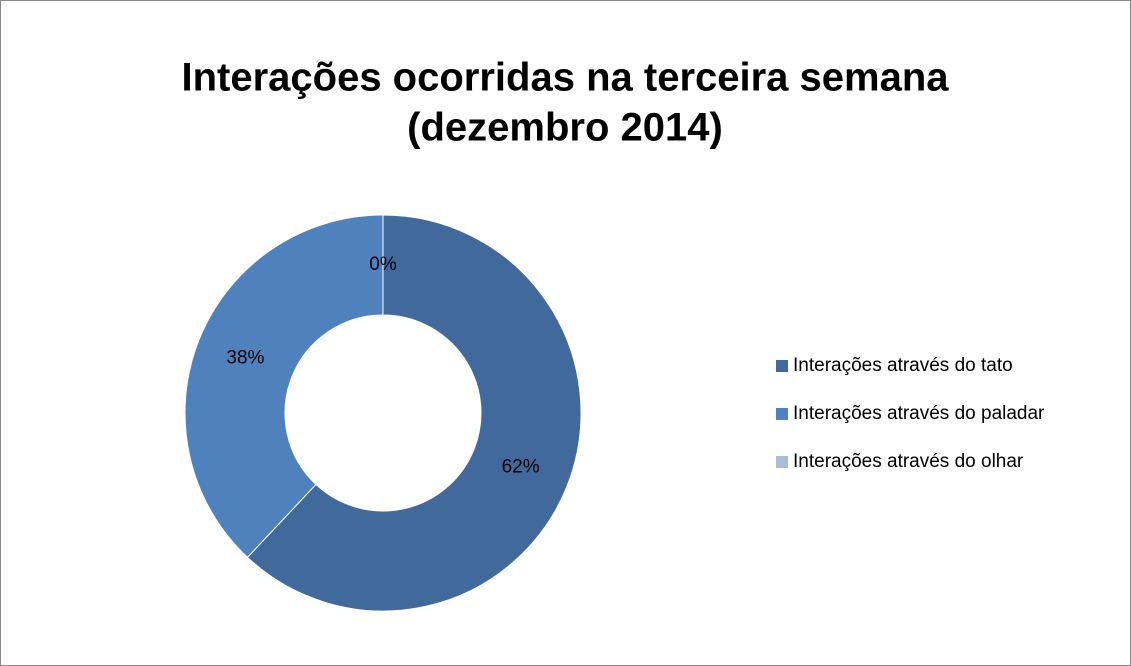  What do you see at coordinates (521, 466) in the screenshot?
I see `data-label: 62%` at bounding box center [521, 466].